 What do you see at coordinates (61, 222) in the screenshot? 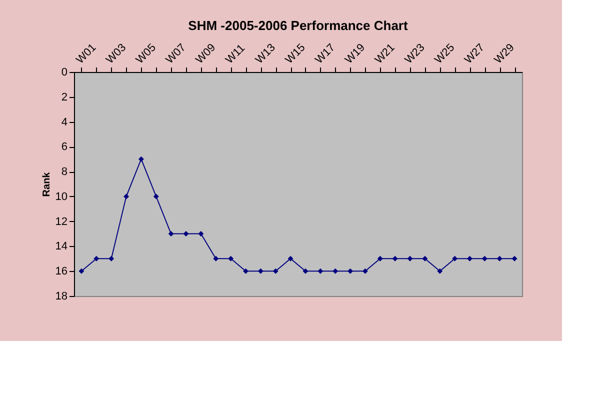
I see `y-tick-label: 12` at bounding box center [61, 222].